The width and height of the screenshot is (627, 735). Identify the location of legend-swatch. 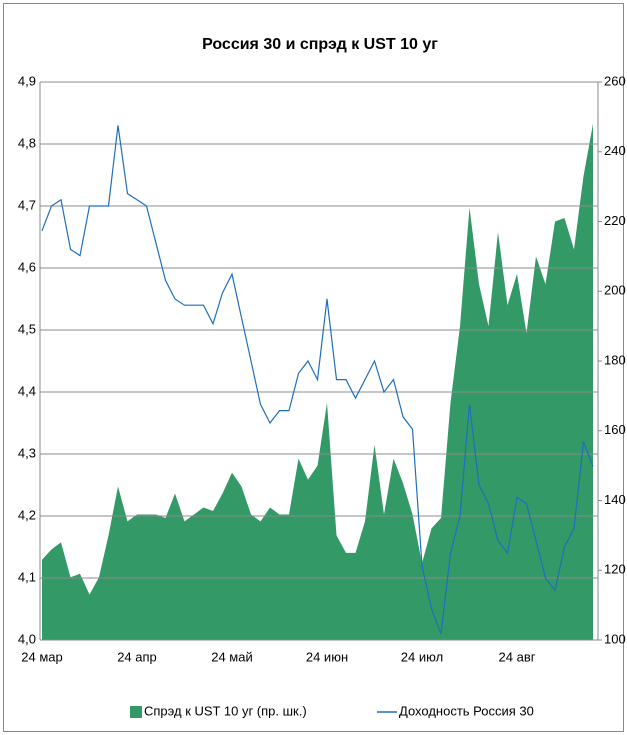
(136, 712).